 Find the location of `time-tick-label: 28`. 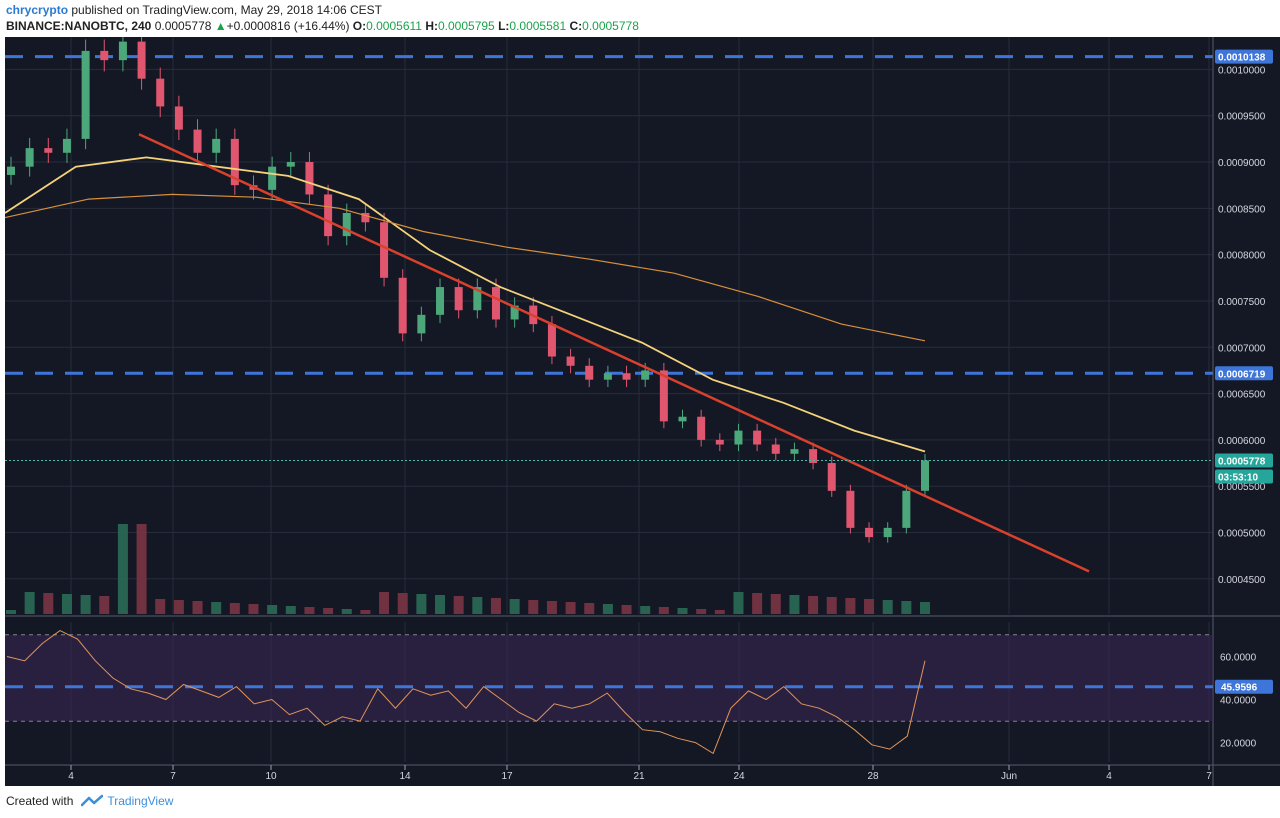

time-tick-label: 28 is located at coordinates (873, 776).